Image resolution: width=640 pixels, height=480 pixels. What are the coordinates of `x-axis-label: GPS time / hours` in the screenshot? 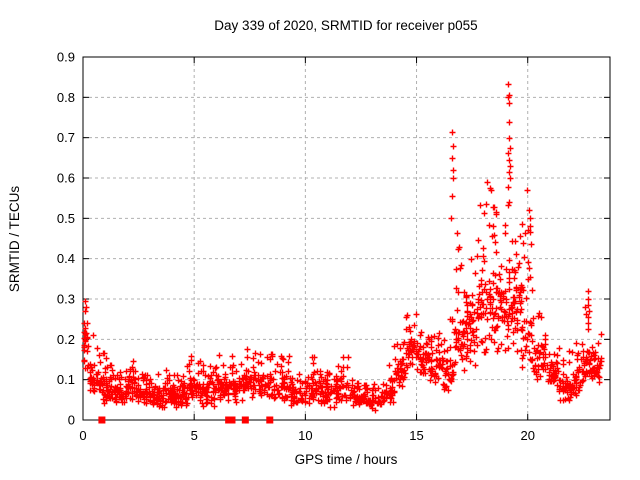 It's located at (346, 459).